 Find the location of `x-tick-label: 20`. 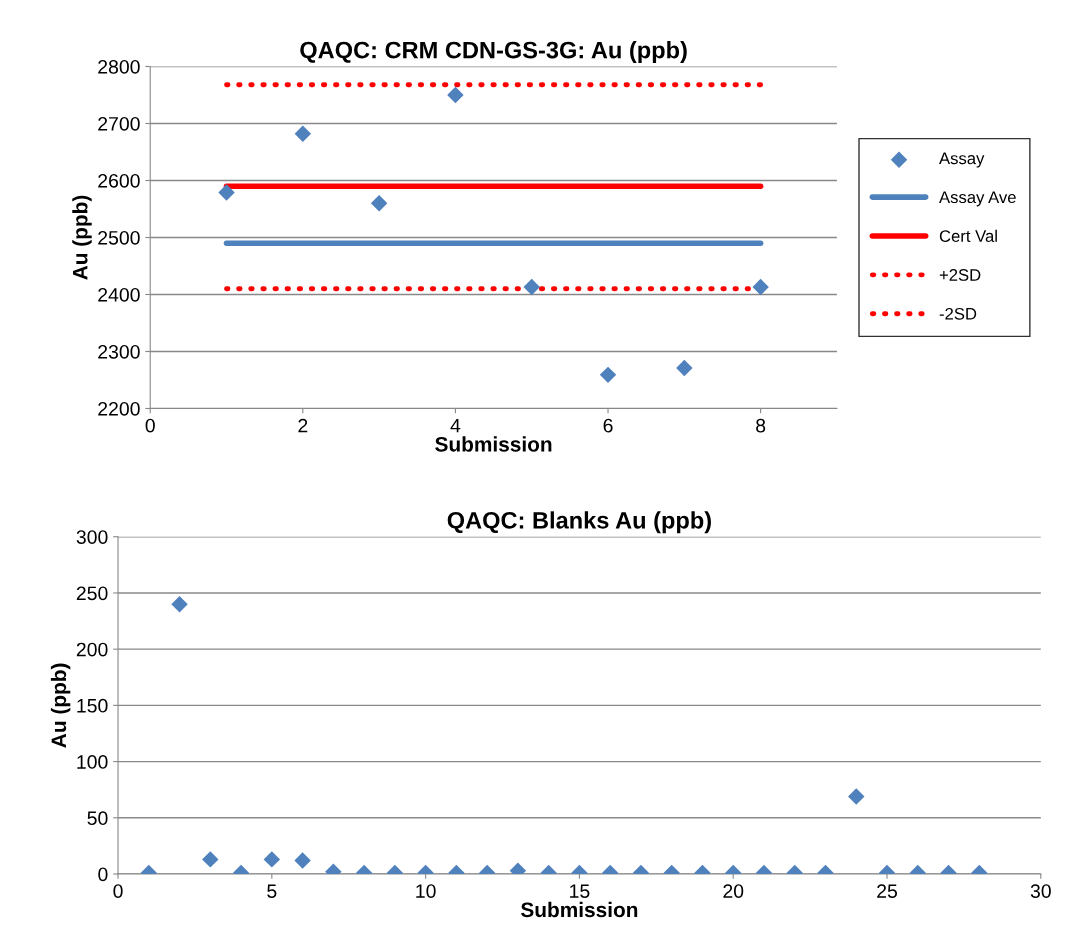

x-tick-label: 20 is located at coordinates (733, 891).